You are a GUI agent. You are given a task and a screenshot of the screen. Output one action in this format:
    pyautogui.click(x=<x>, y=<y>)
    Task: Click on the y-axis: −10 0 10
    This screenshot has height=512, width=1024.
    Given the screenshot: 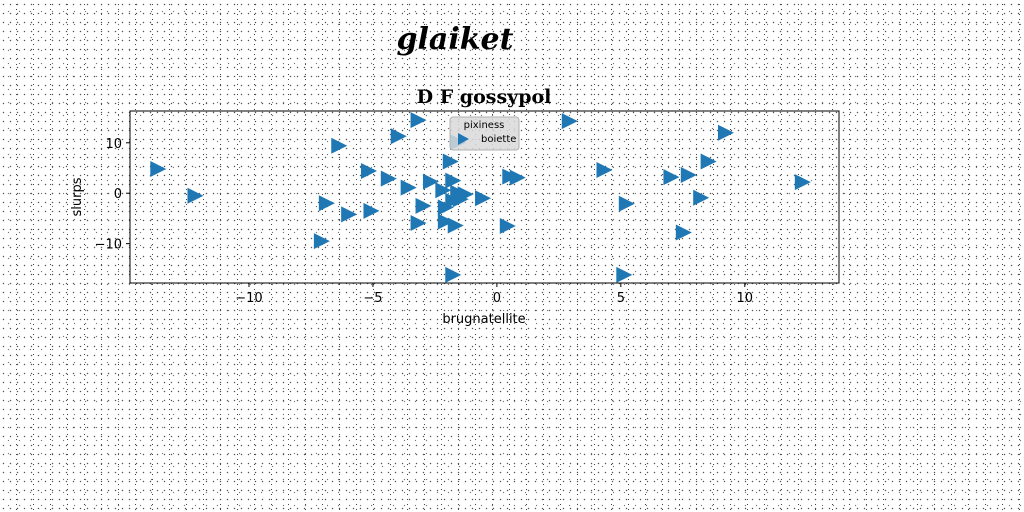 What is the action you would take?
    pyautogui.click(x=112, y=195)
    